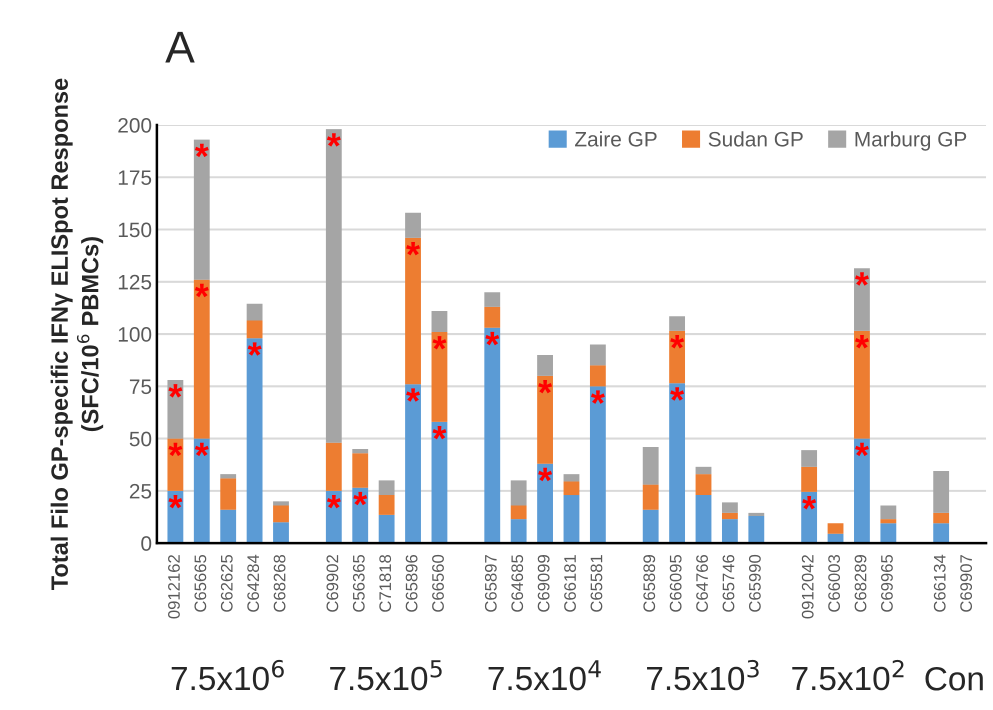 The width and height of the screenshot is (993, 710). Describe the element at coordinates (940, 583) in the screenshot. I see `x-tick-label: C66134` at that location.